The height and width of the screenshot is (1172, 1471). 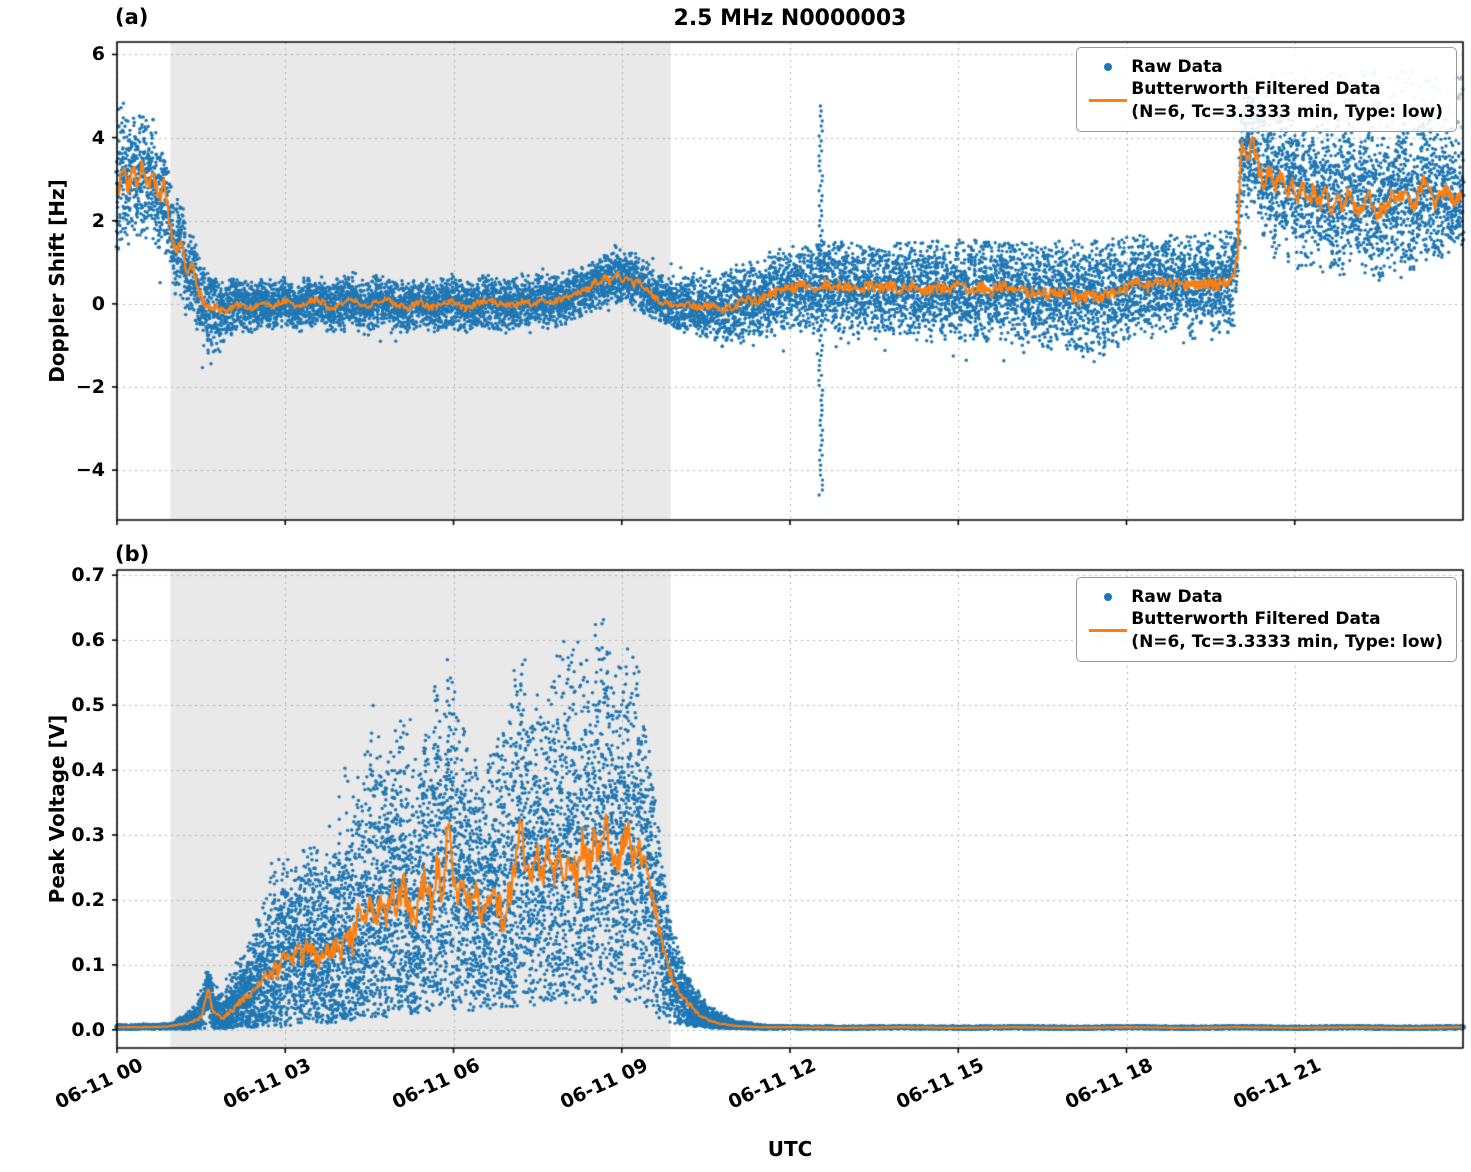 What do you see at coordinates (132, 554) in the screenshot?
I see `panel-b-label: (b)` at bounding box center [132, 554].